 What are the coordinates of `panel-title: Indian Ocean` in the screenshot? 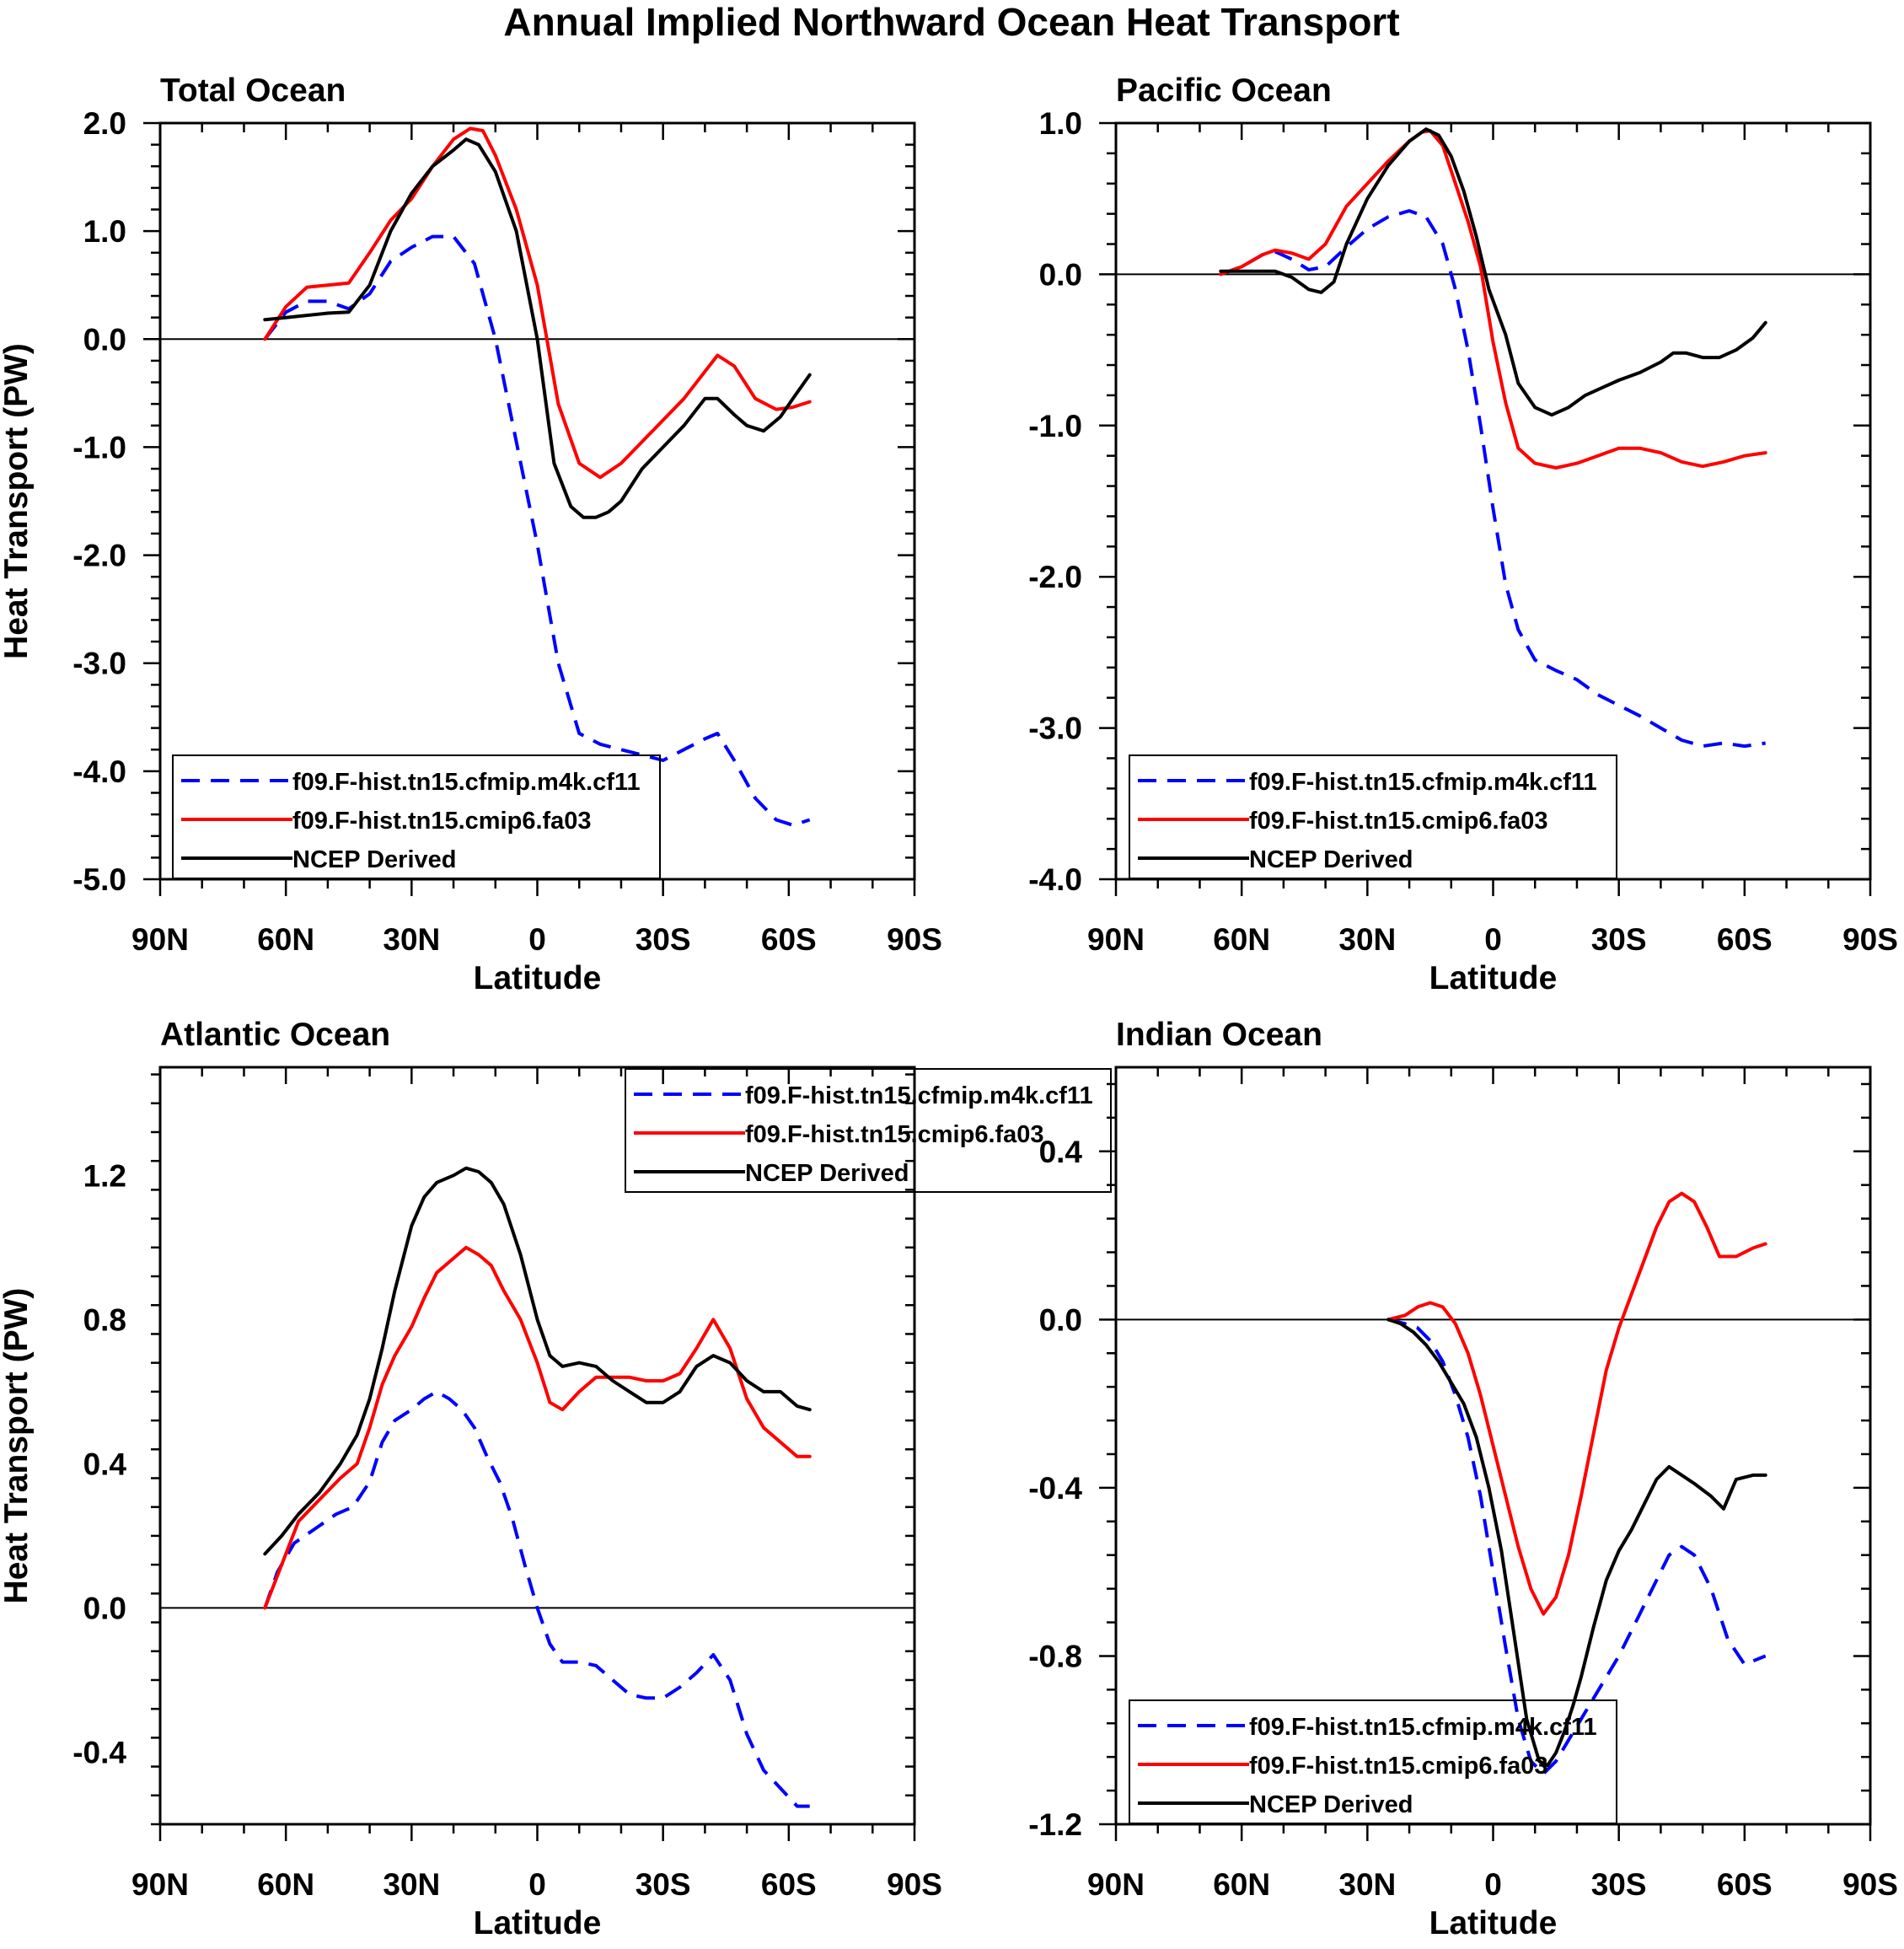 It's located at (1219, 1035).